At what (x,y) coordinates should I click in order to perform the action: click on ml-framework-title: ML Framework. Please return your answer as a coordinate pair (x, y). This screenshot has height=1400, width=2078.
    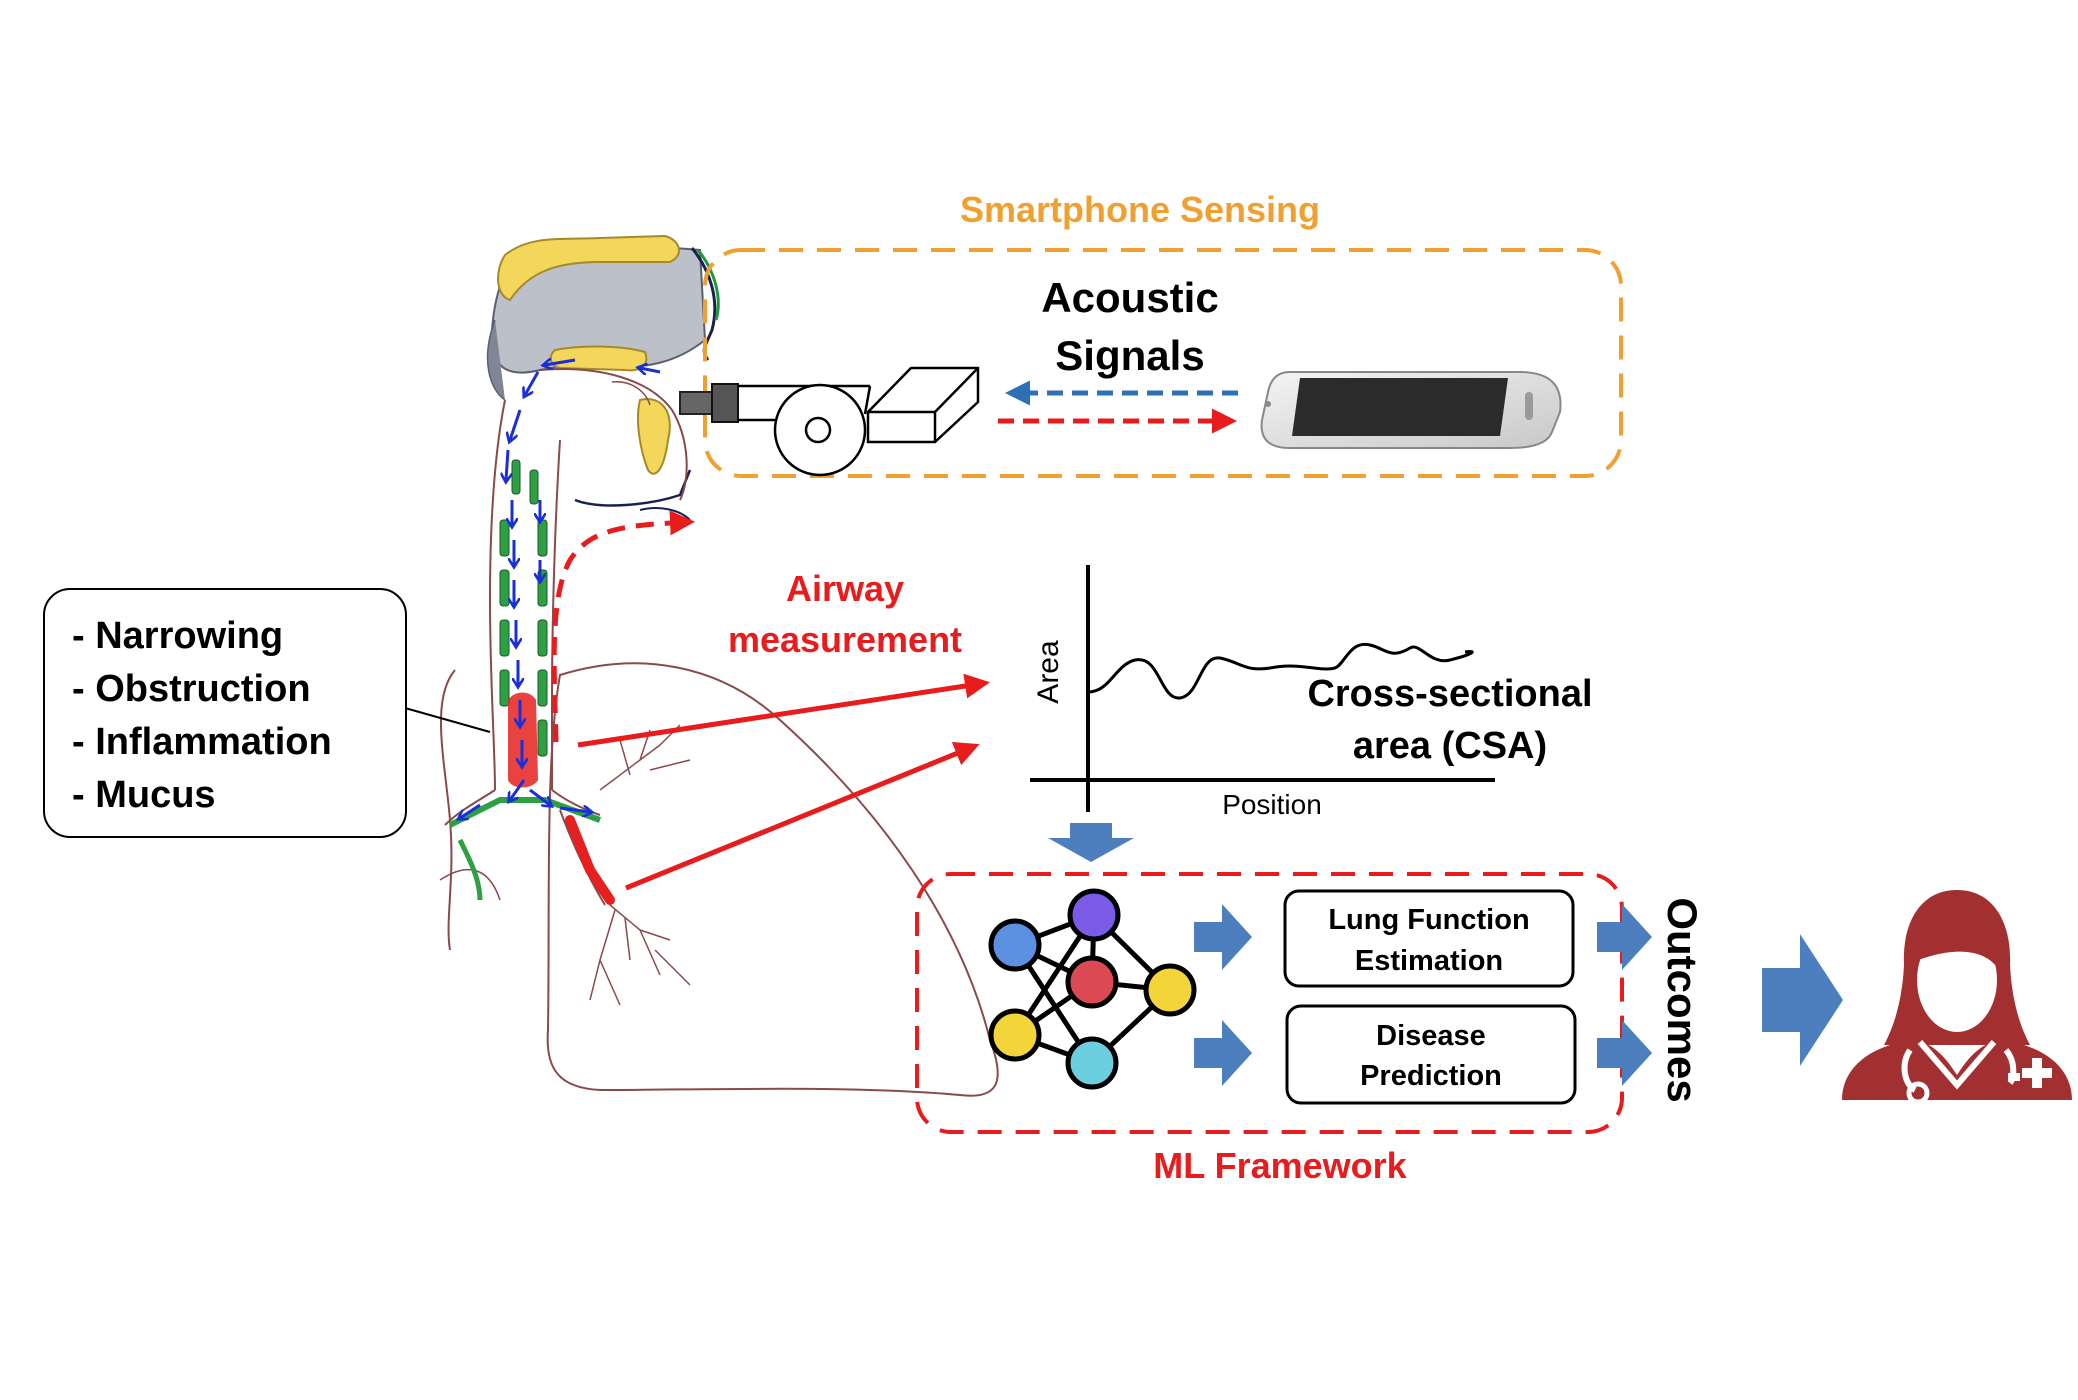
    Looking at the image, I should click on (1280, 1165).